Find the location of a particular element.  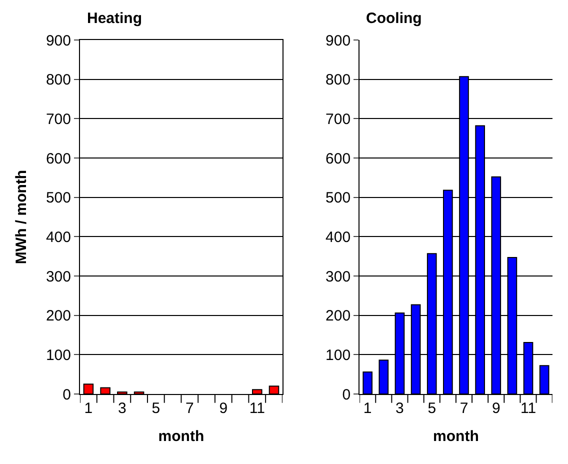

chart-title: Heating is located at coordinates (114, 18).